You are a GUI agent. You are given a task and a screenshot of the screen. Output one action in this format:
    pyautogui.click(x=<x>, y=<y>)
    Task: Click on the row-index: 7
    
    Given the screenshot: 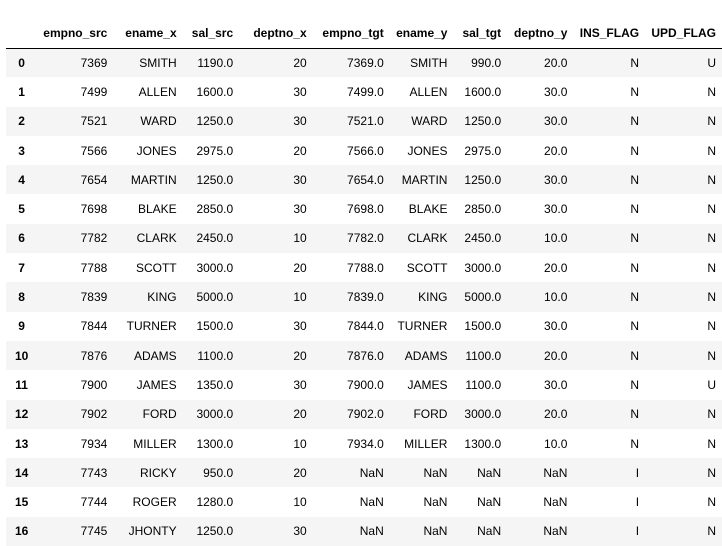 What is the action you would take?
    pyautogui.click(x=21, y=267)
    